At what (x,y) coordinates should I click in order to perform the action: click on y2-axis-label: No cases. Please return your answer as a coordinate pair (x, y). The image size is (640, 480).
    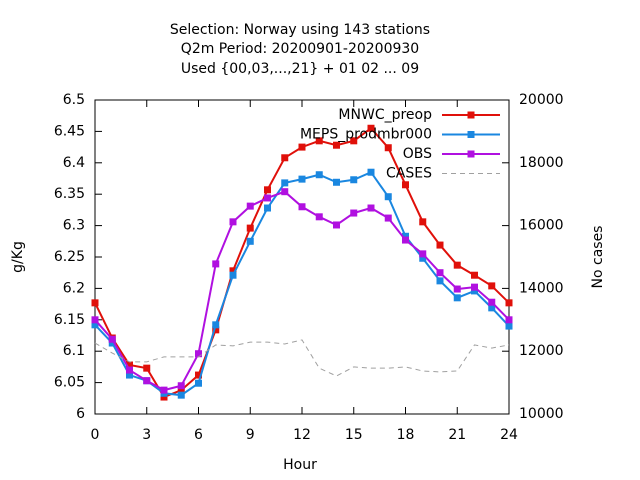
    Looking at the image, I should click on (598, 257).